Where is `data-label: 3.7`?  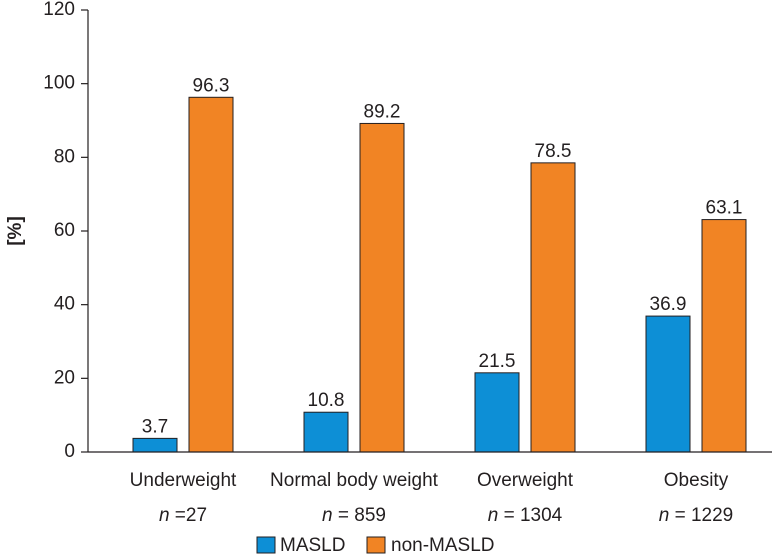
data-label: 3.7 is located at coordinates (155, 426).